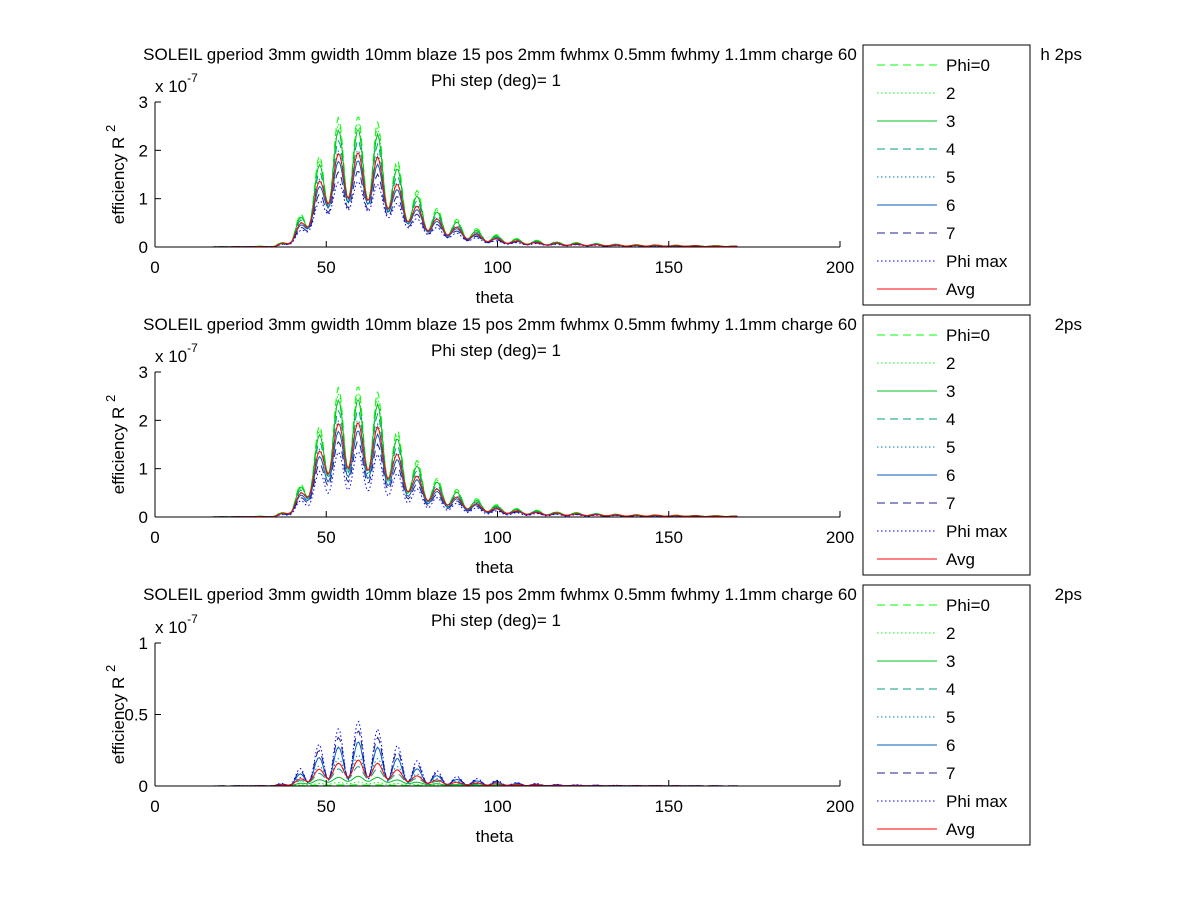 The height and width of the screenshot is (901, 1200). What do you see at coordinates (1061, 54) in the screenshot?
I see `chart-title-tail: h 2ps` at bounding box center [1061, 54].